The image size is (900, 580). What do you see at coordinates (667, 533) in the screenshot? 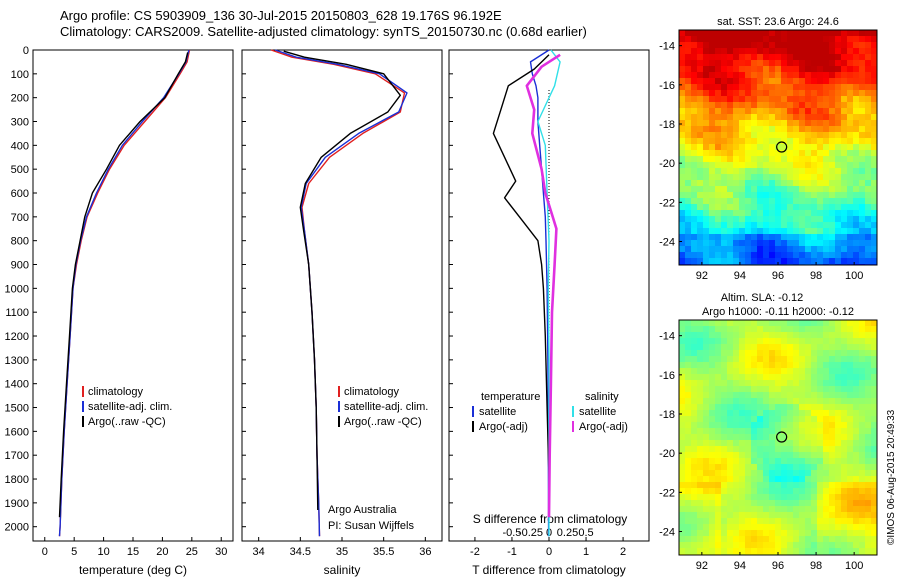
I see `sla_map-ytick-label: -24` at bounding box center [667, 533].